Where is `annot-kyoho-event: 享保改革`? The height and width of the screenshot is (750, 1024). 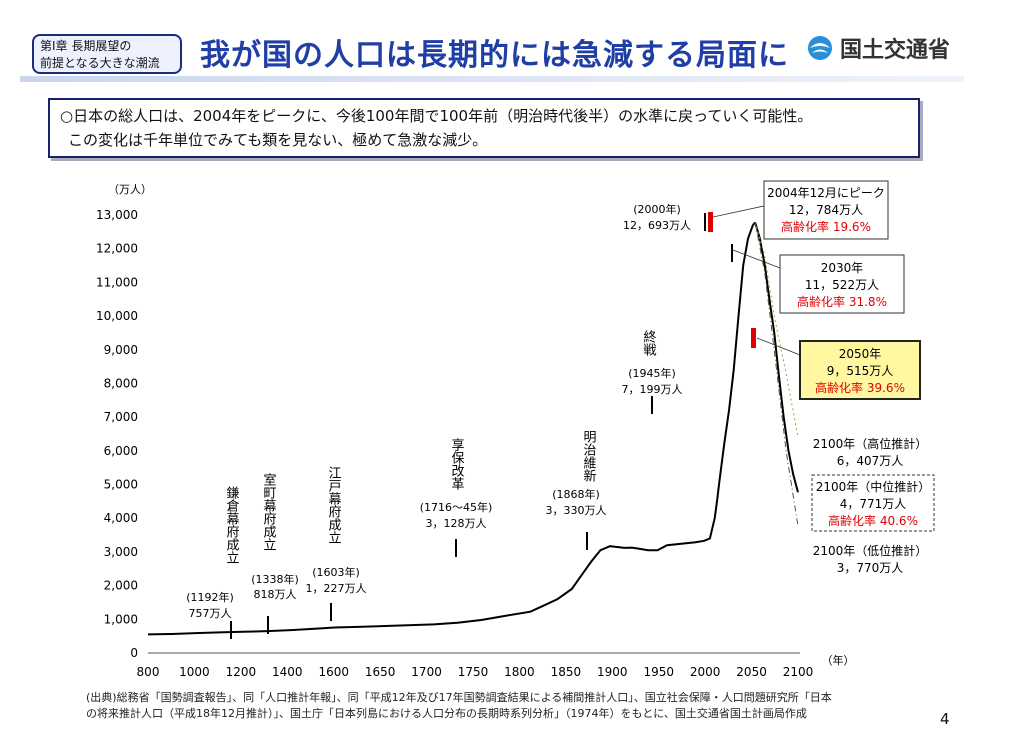 annot-kyoho-event: 享保改革 is located at coordinates (457, 463).